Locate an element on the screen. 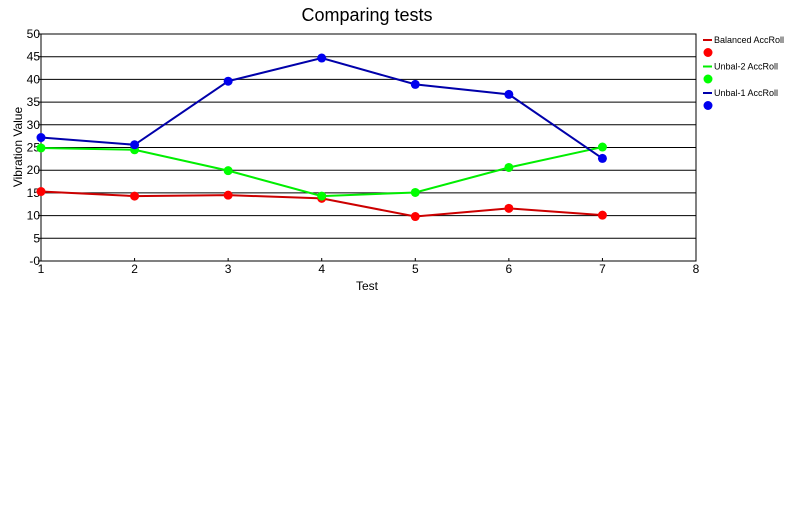 The image size is (797, 525). x-tick-label: 7 is located at coordinates (602, 269).